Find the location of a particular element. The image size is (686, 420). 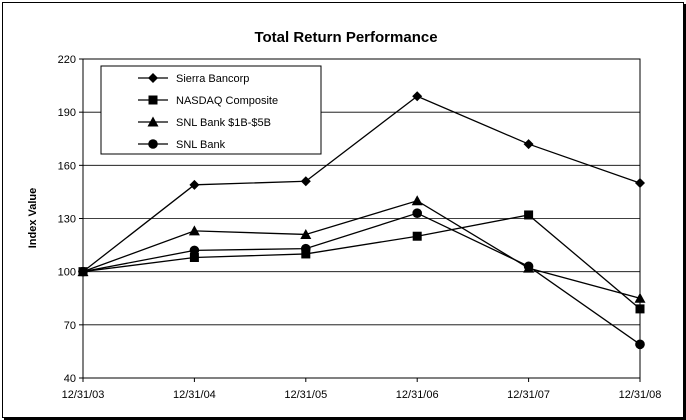

legend-label: NASDAQ Composite is located at coordinates (227, 101).